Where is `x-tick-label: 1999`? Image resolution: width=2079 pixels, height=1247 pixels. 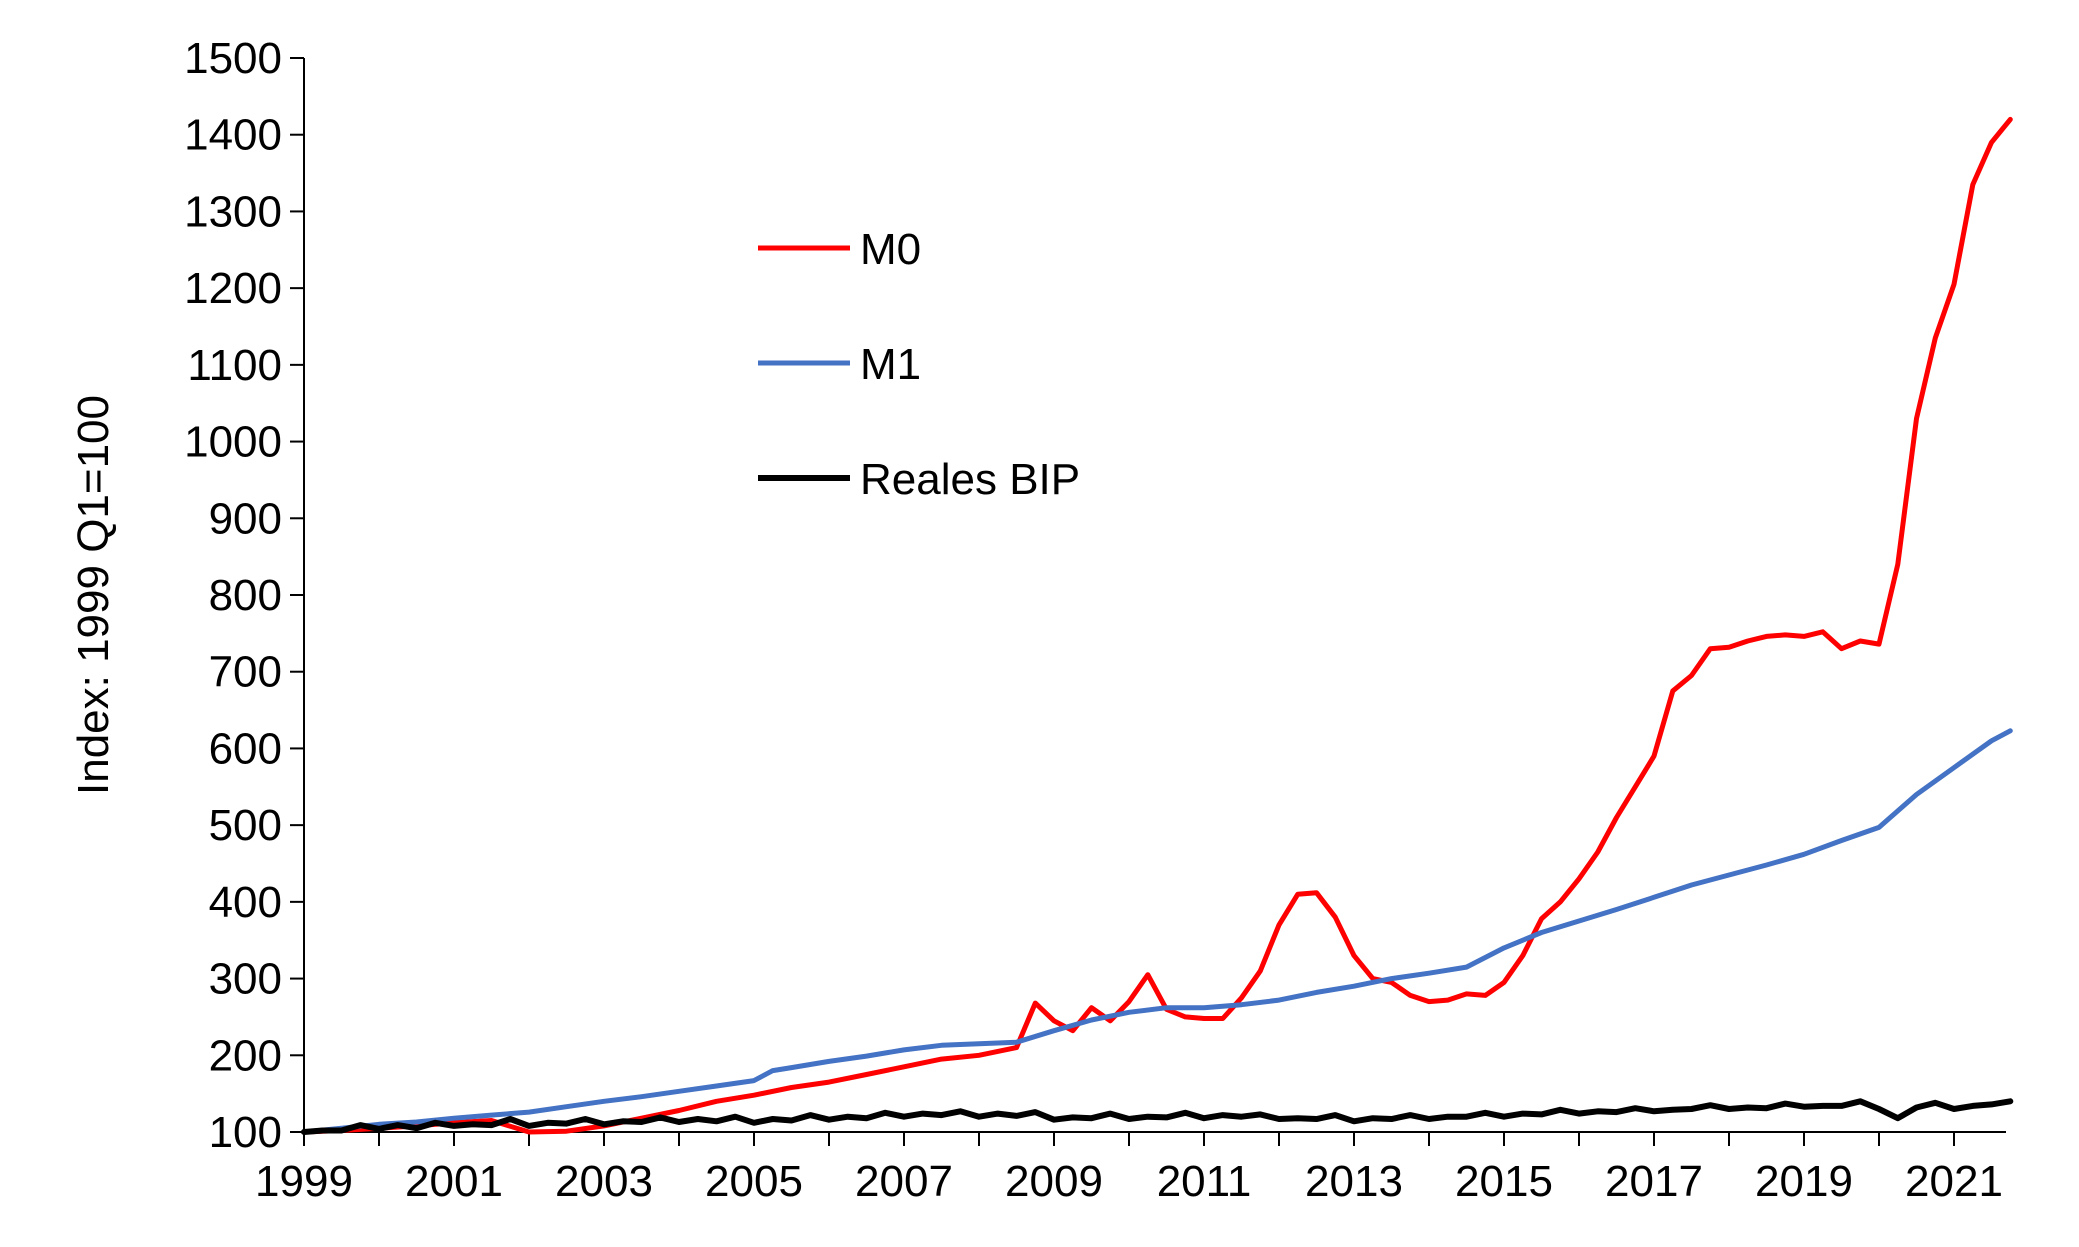 x-tick-label: 1999 is located at coordinates (304, 1181).